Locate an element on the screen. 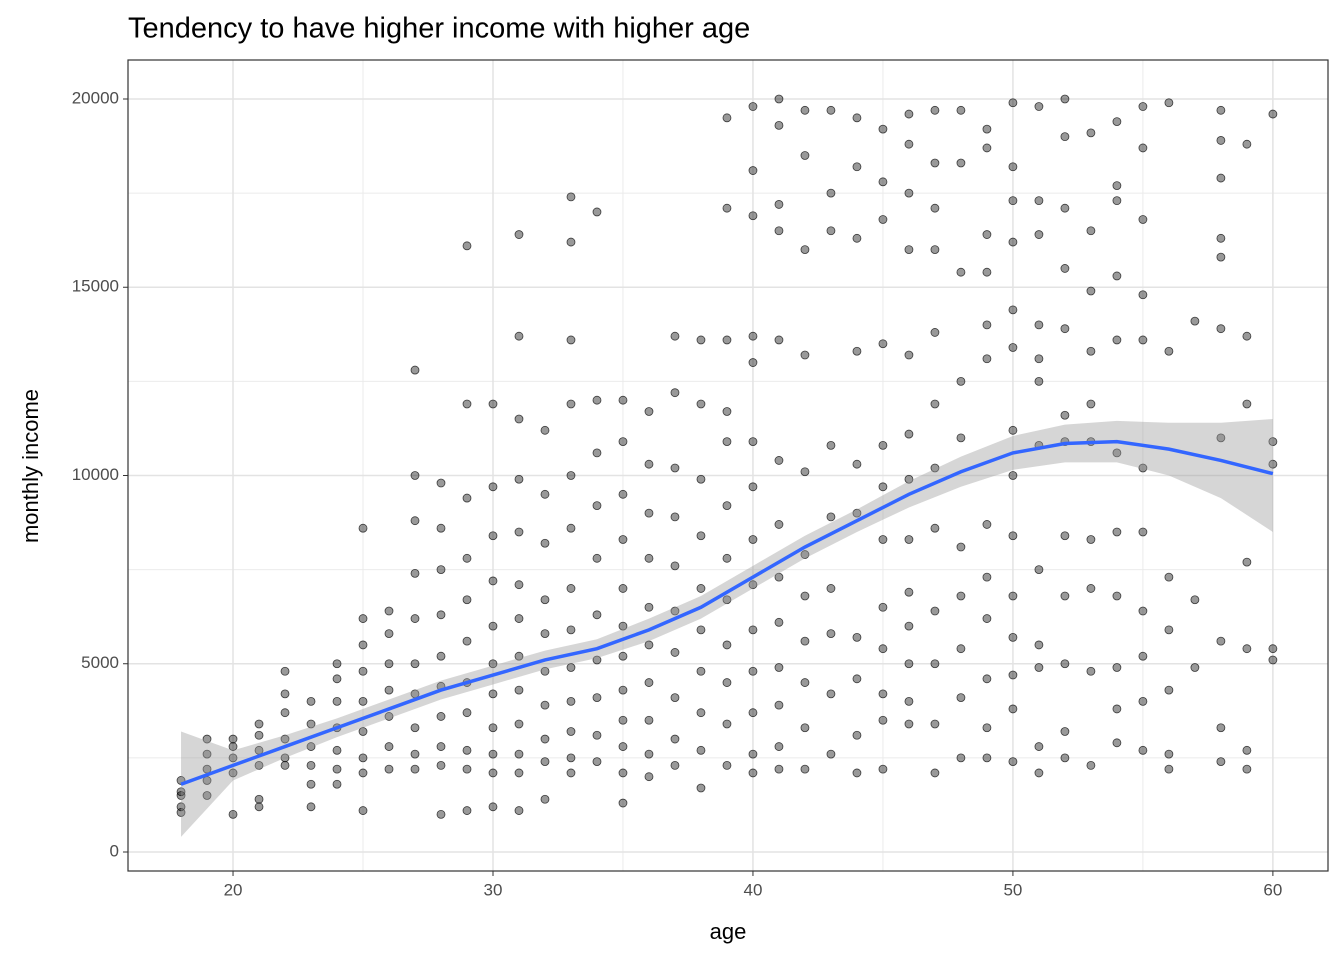  y-axis-title: monthly income is located at coordinates (30, 466).